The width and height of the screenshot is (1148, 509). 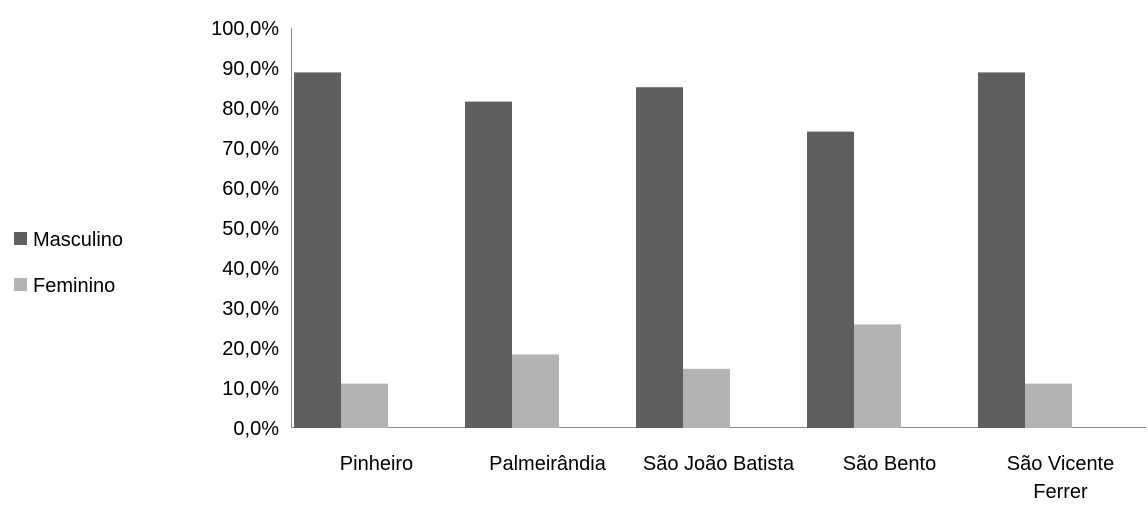 What do you see at coordinates (889, 464) in the screenshot?
I see `x-tick-label: São Bento` at bounding box center [889, 464].